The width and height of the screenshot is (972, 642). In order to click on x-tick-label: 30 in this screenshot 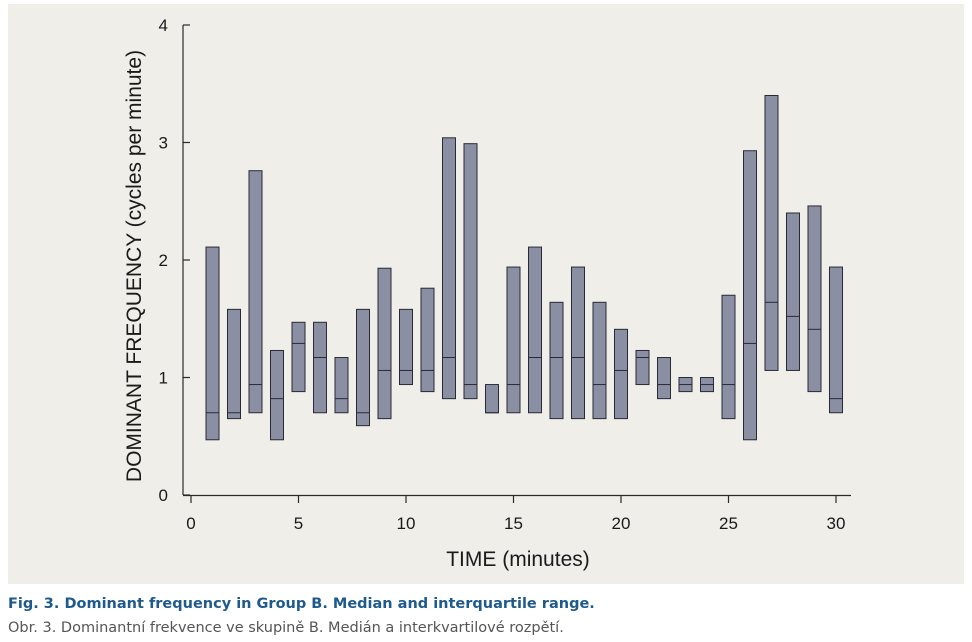, I will do `click(836, 523)`.